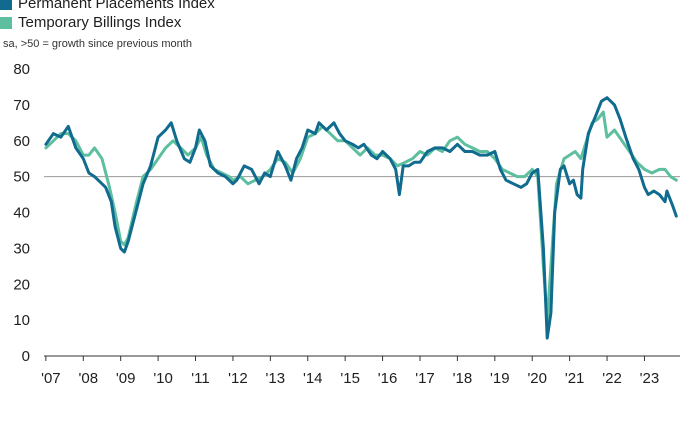 The height and width of the screenshot is (429, 700). I want to click on y-tick-label: 80, so click(21, 69).